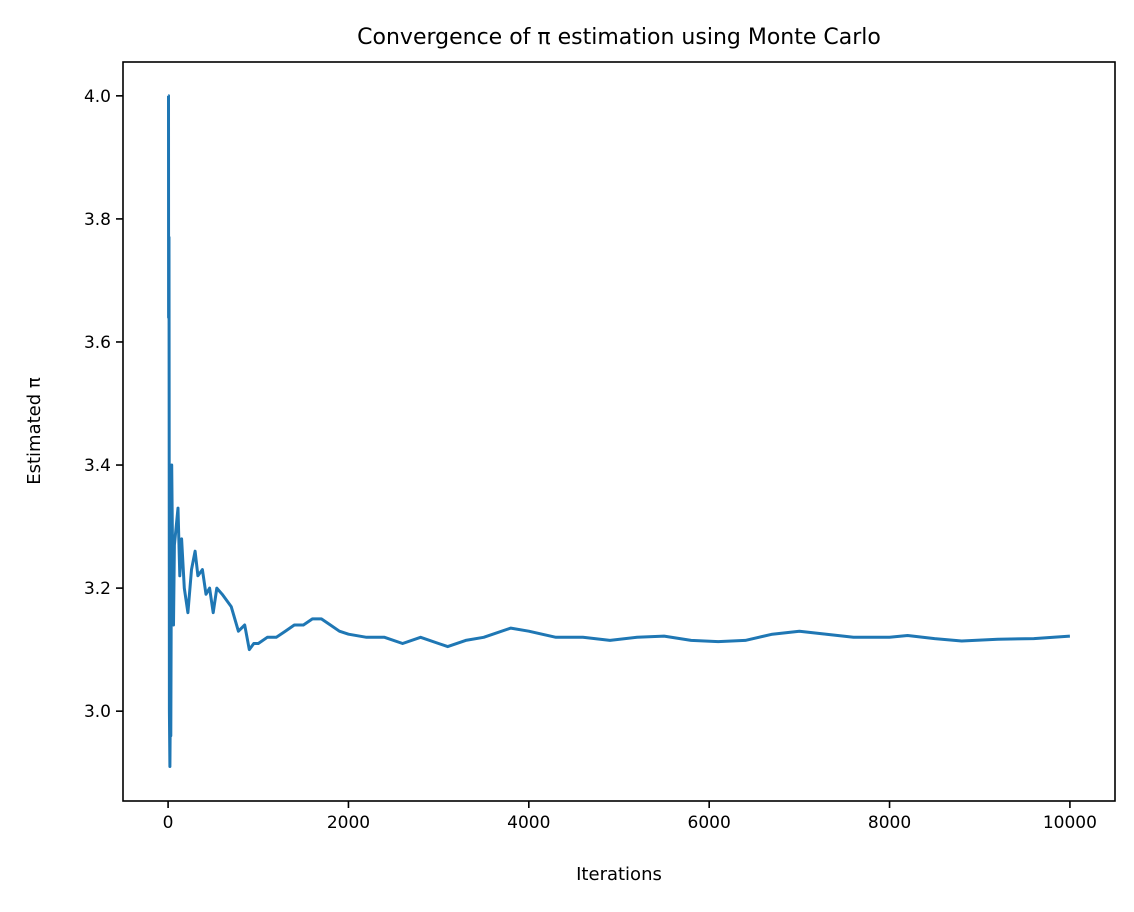  Describe the element at coordinates (34, 431) in the screenshot. I see `y-axis-label: Estimated π` at that location.